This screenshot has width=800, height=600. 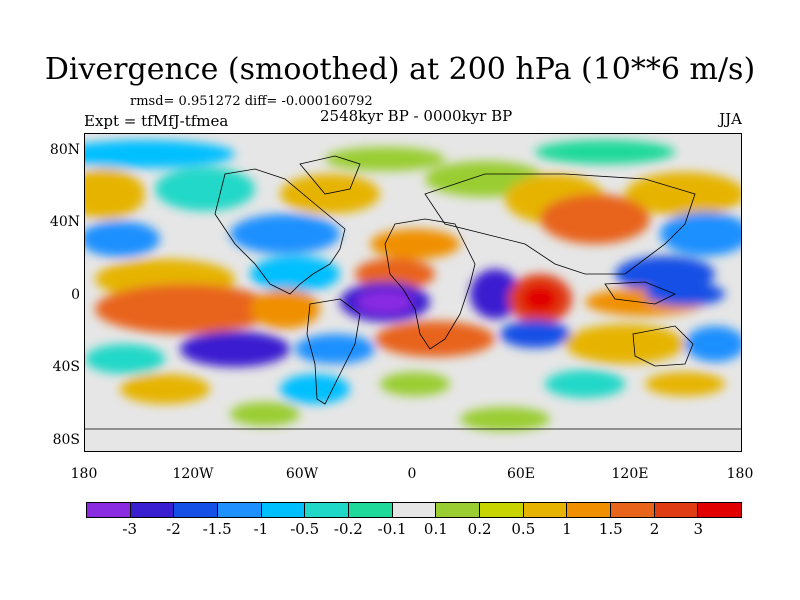 I want to click on season-label: JJA, so click(x=730, y=119).